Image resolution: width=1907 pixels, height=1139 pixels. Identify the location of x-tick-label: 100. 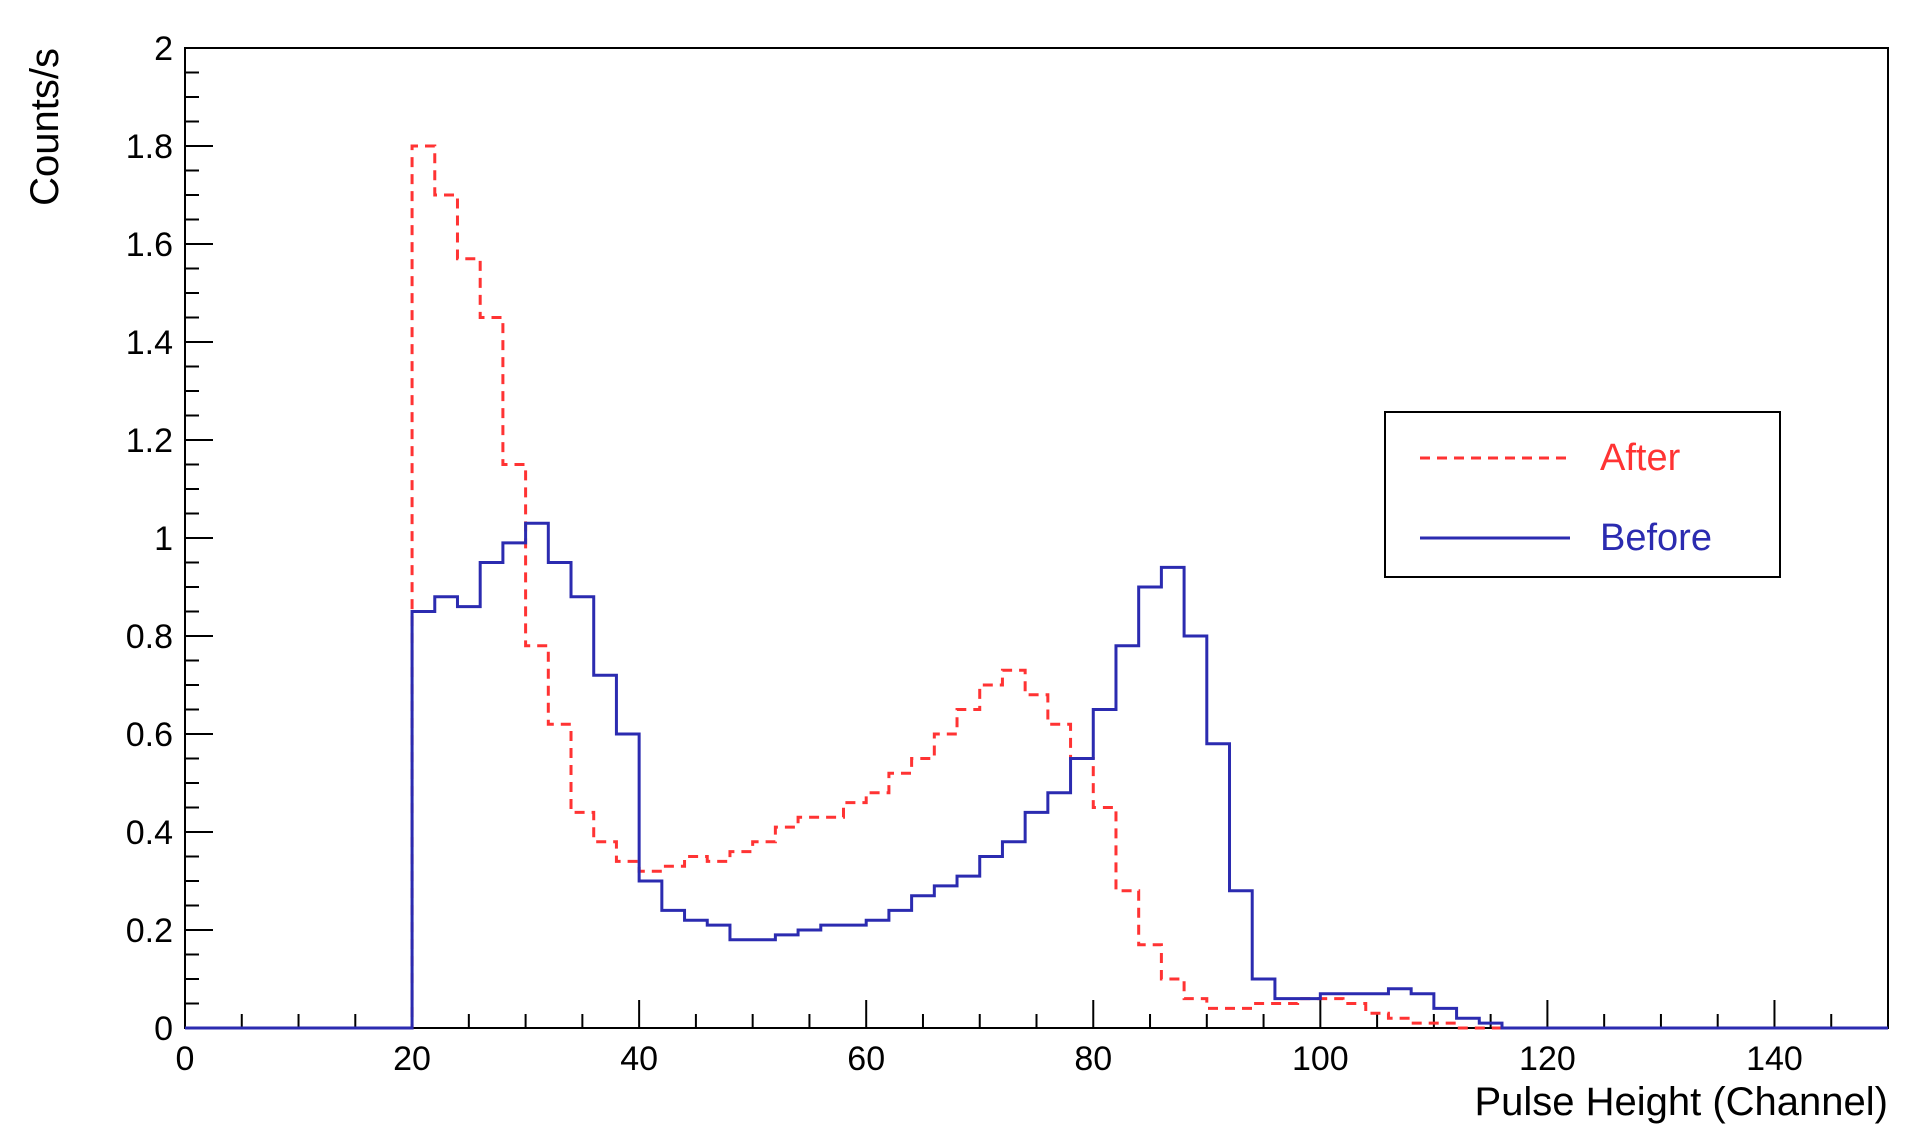
(1320, 1059).